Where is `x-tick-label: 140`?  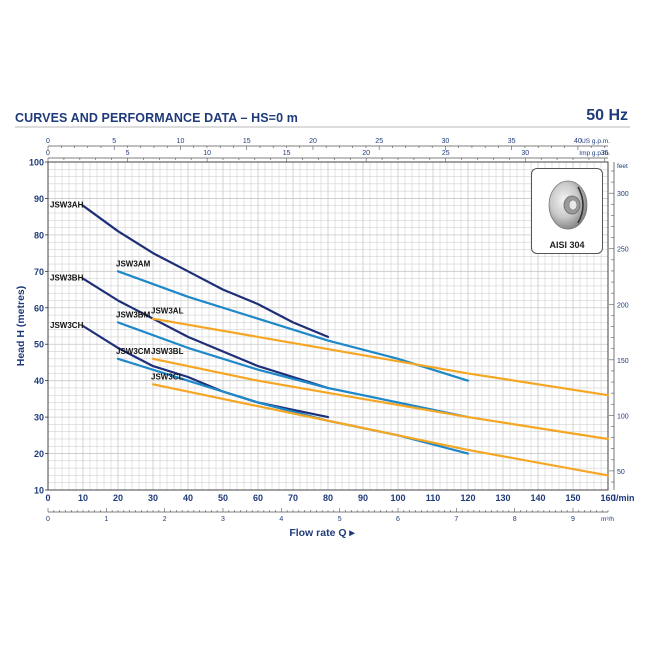
x-tick-label: 140 is located at coordinates (537, 498).